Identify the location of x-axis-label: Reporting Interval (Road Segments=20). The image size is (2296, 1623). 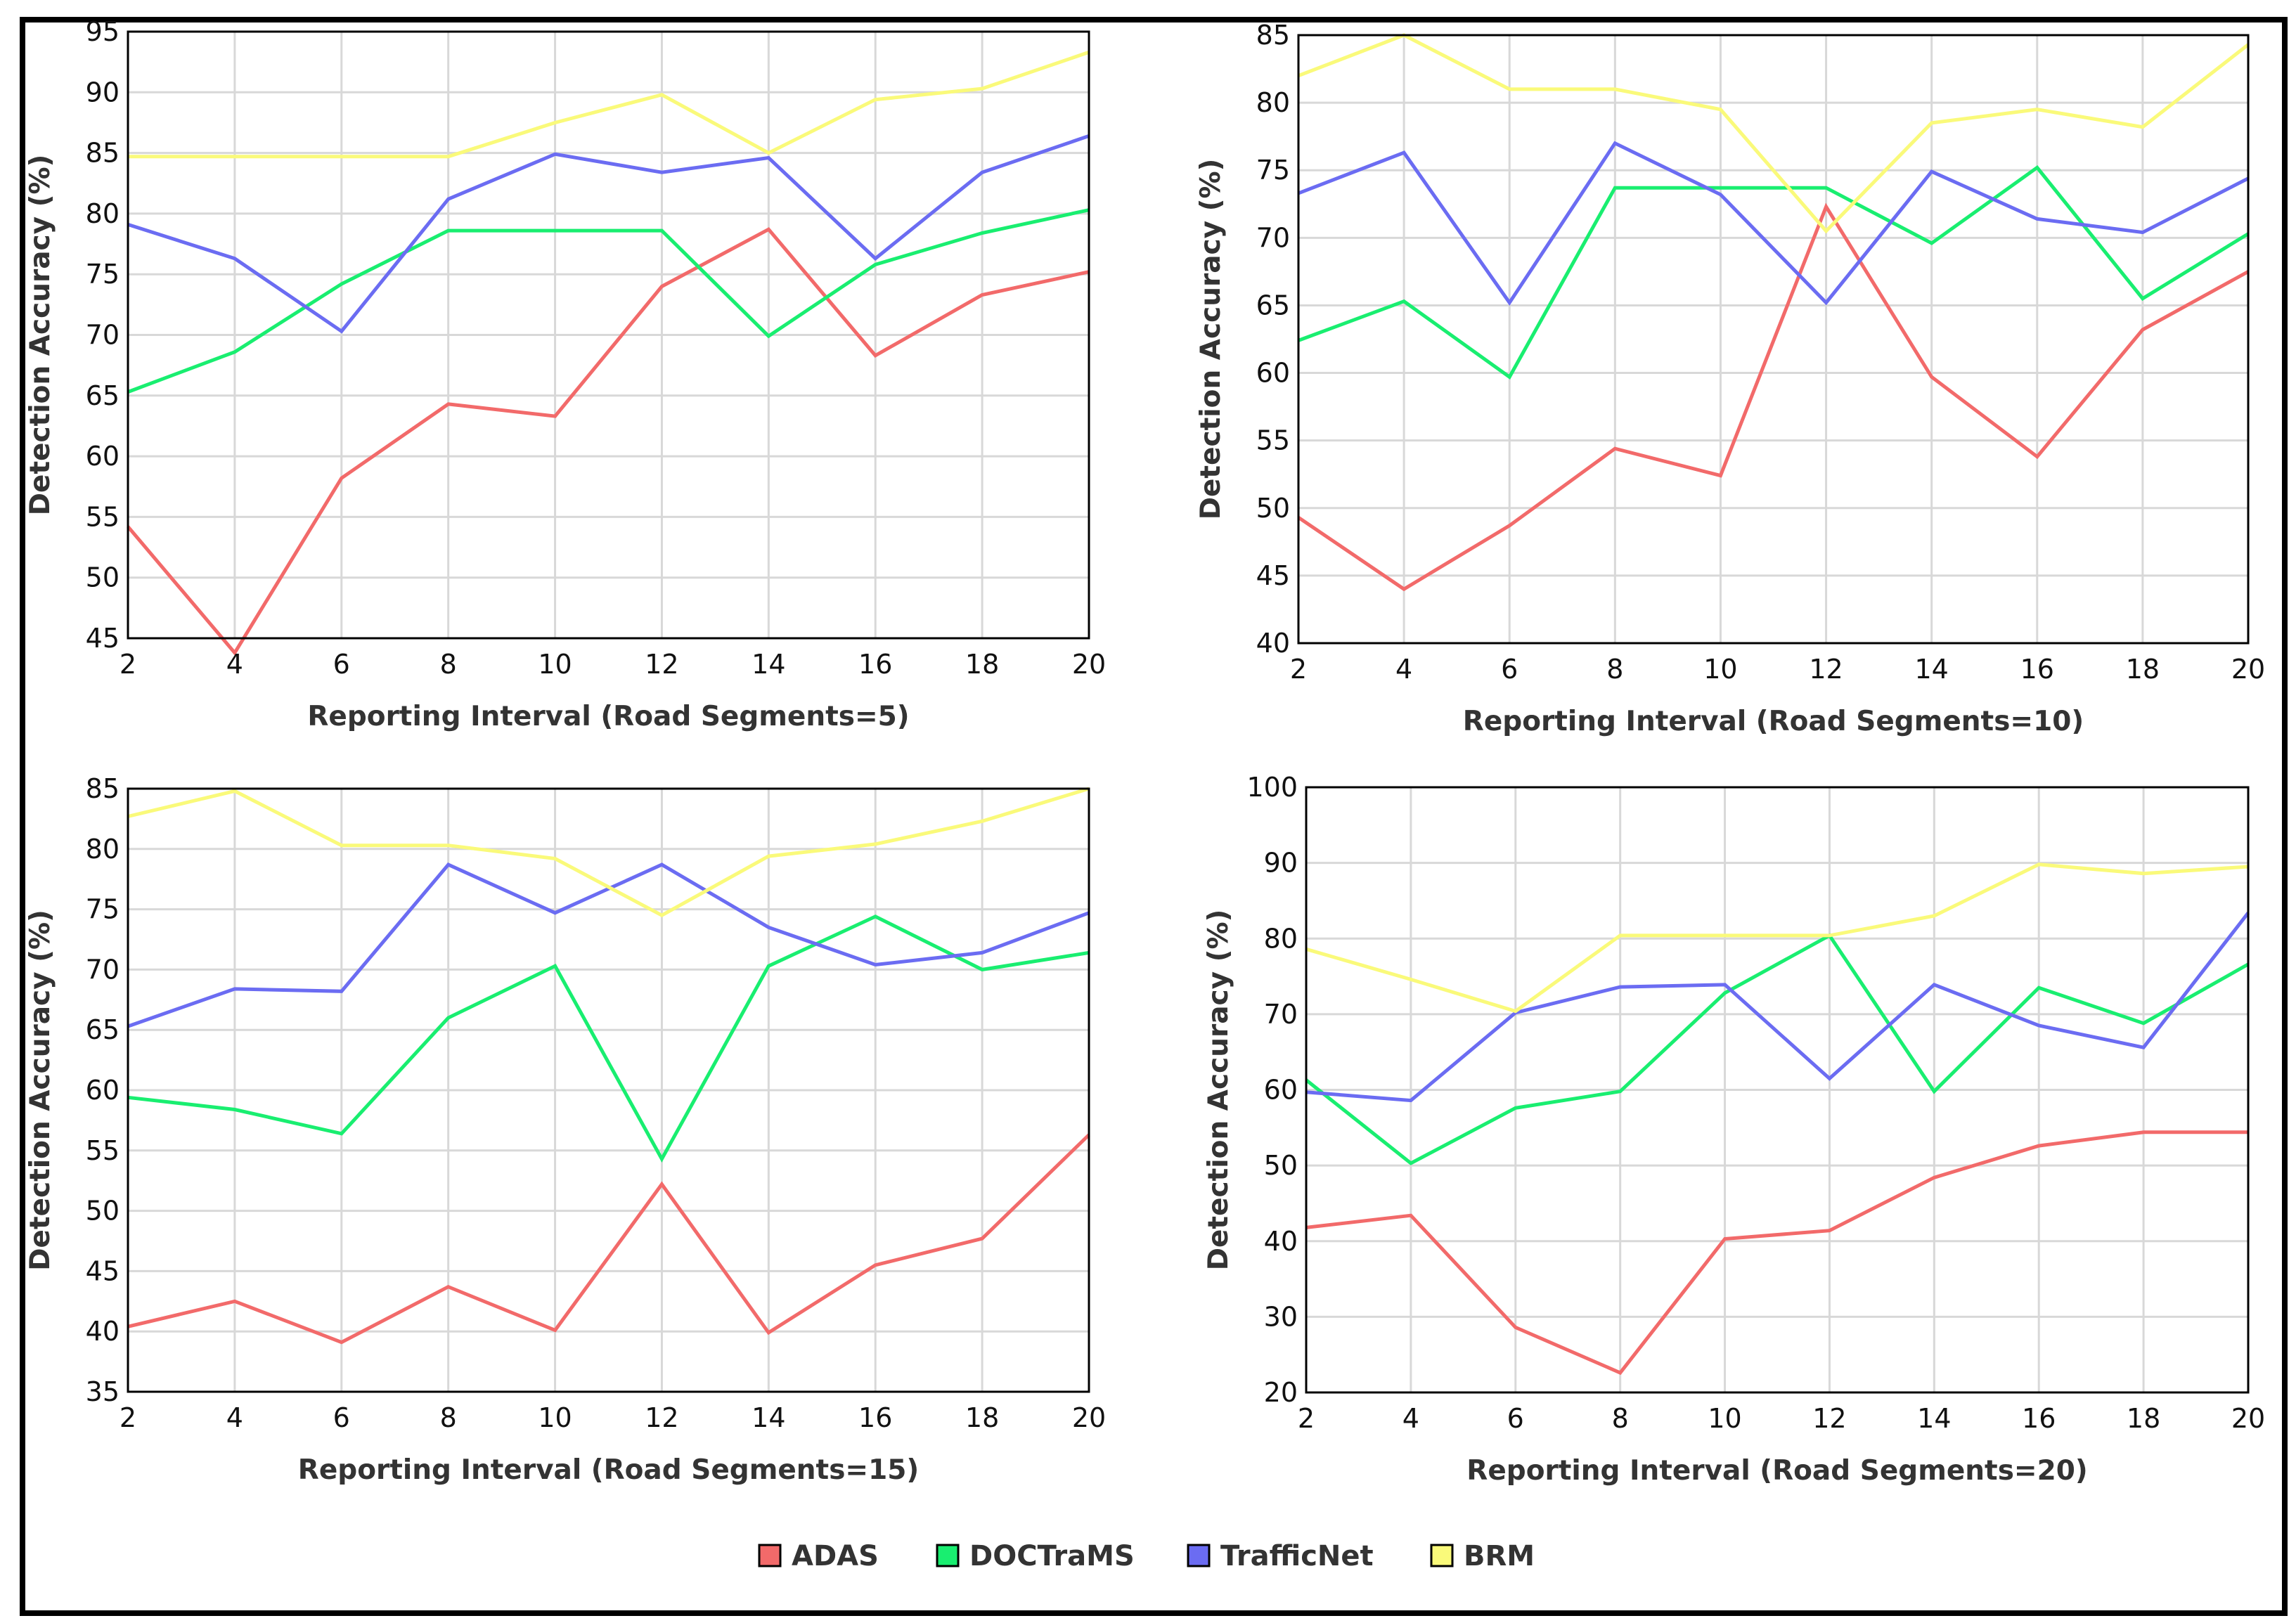
(1776, 1471).